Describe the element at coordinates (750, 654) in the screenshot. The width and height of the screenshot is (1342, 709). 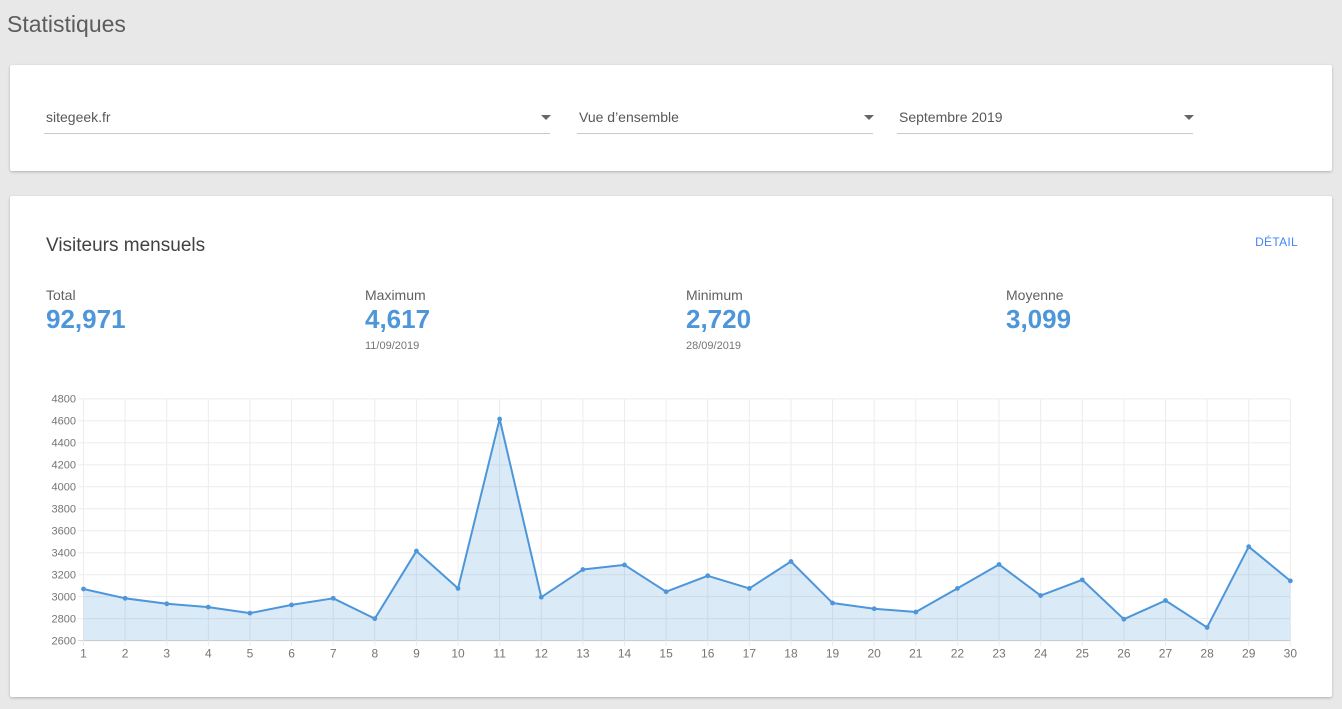
I see `svg-text: 17` at that location.